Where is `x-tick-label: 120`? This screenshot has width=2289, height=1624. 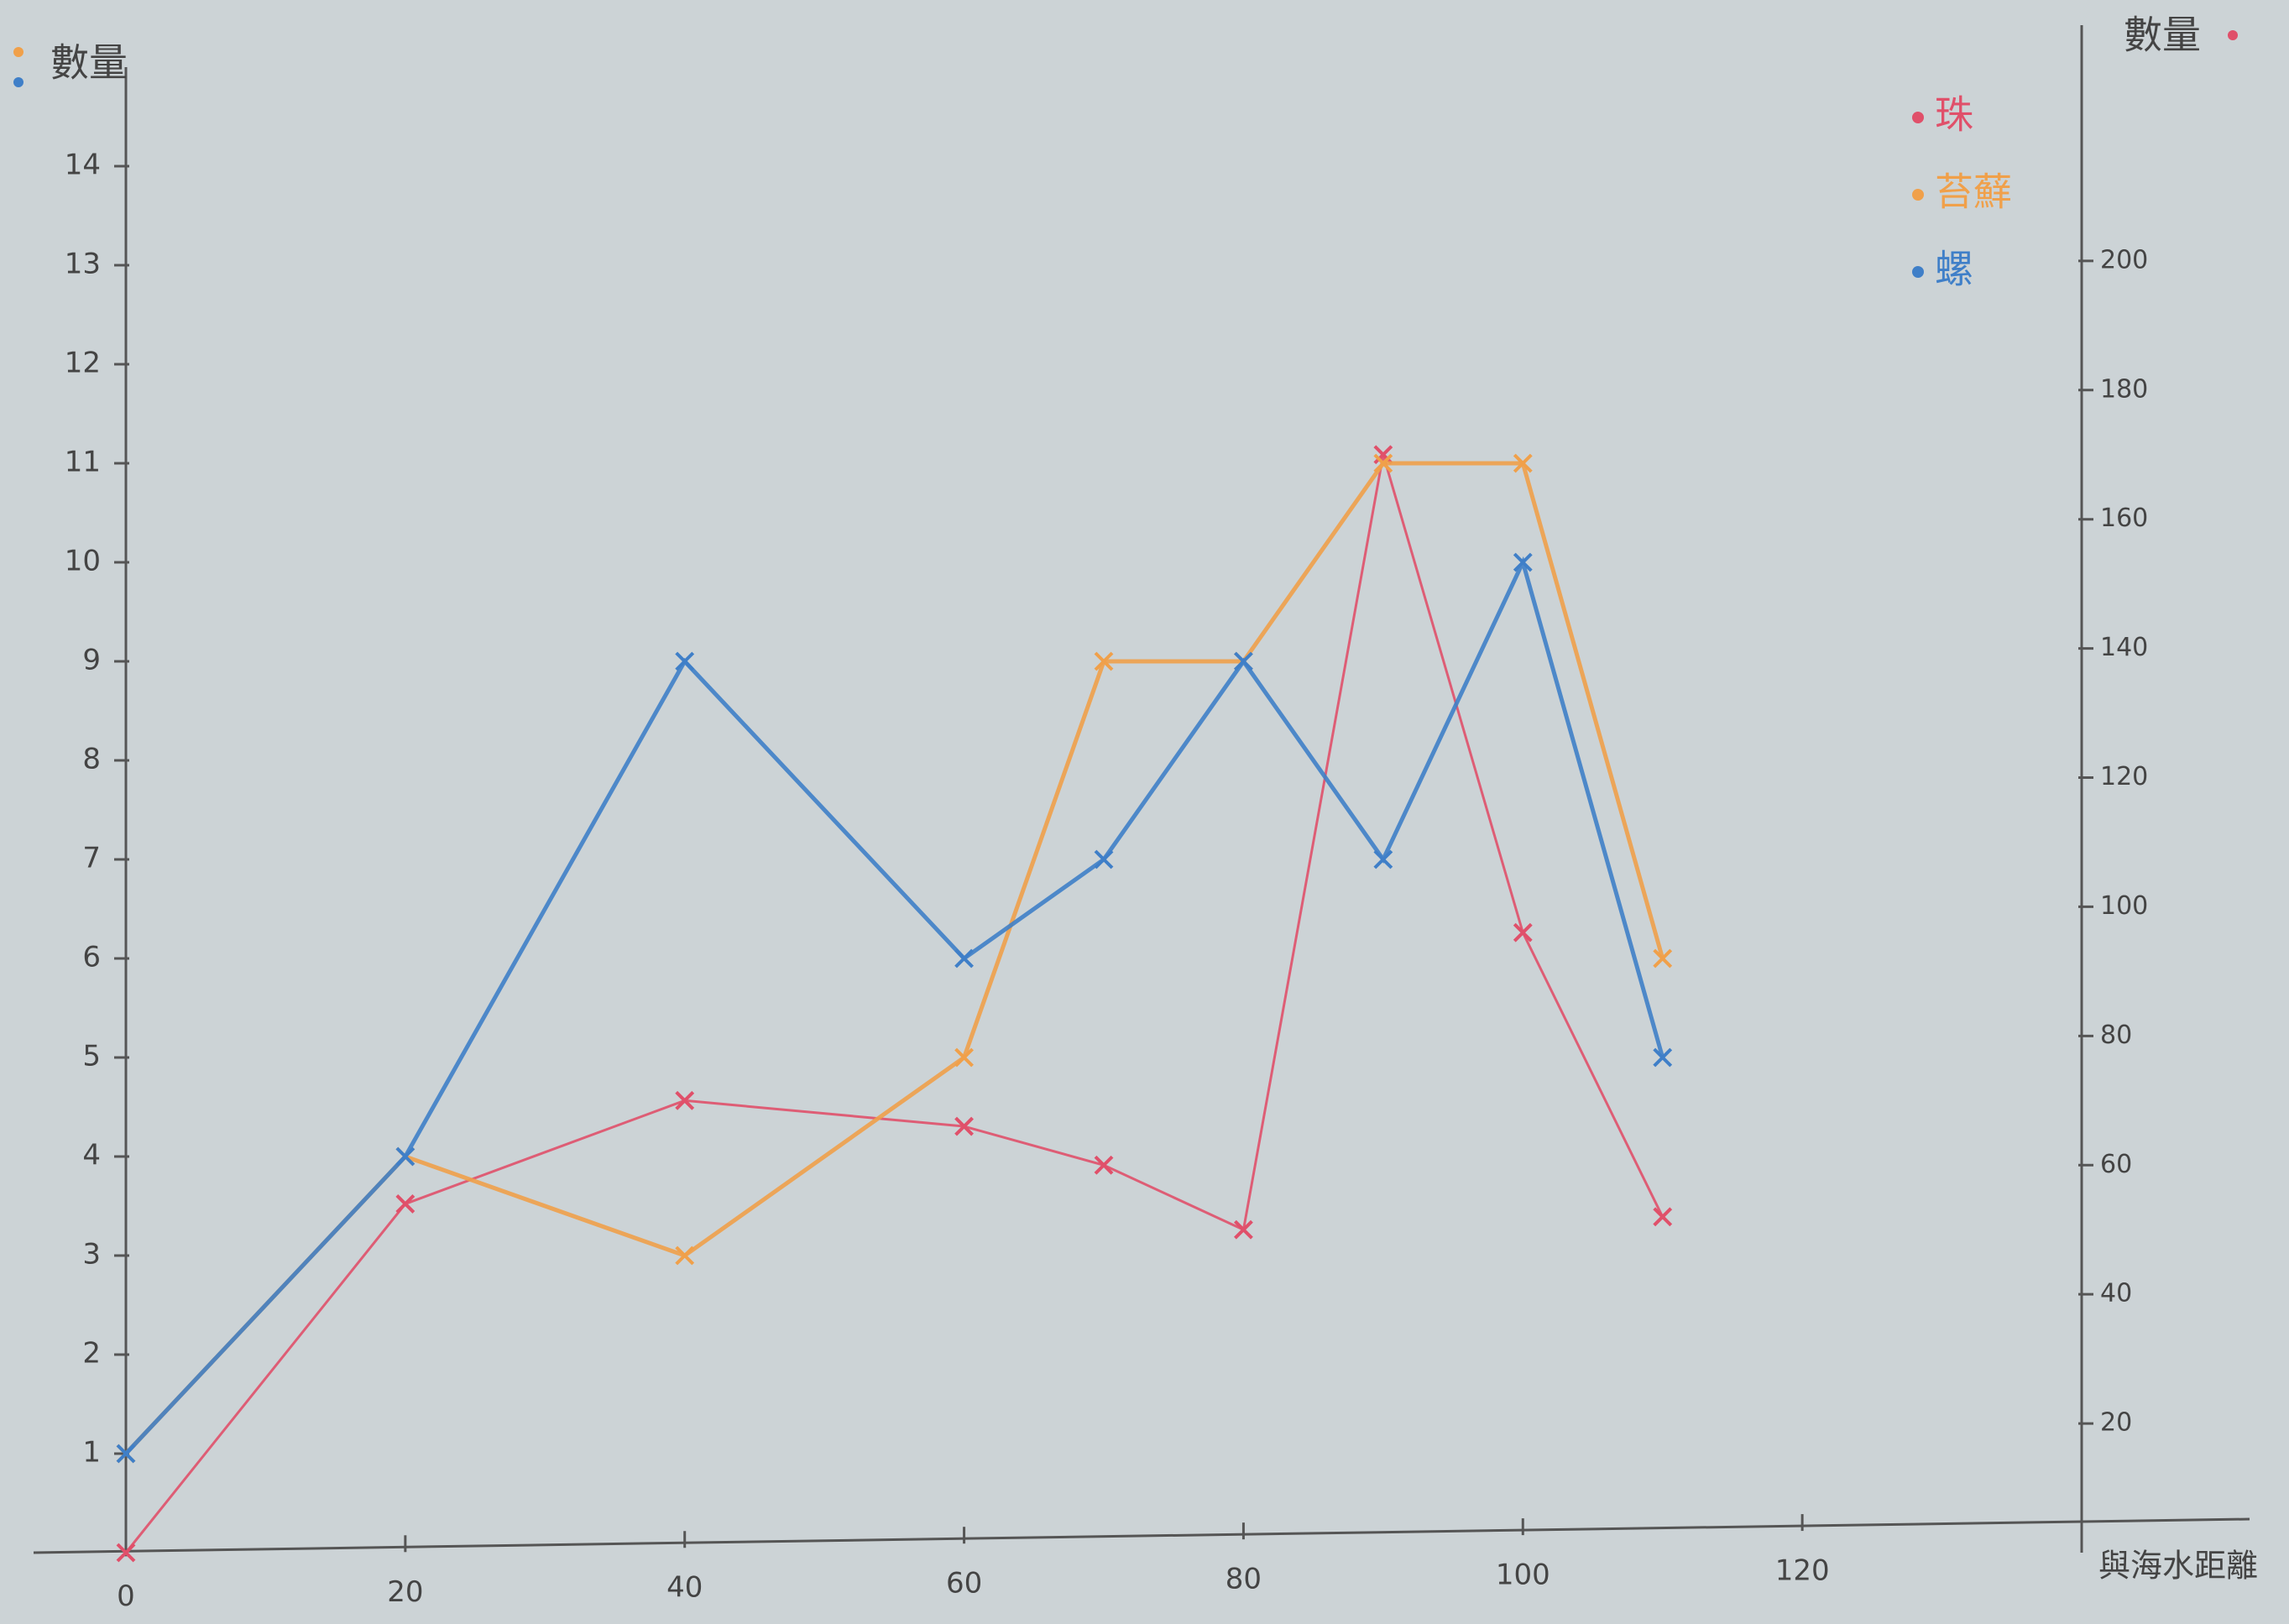
x-tick-label: 120 is located at coordinates (1802, 1571).